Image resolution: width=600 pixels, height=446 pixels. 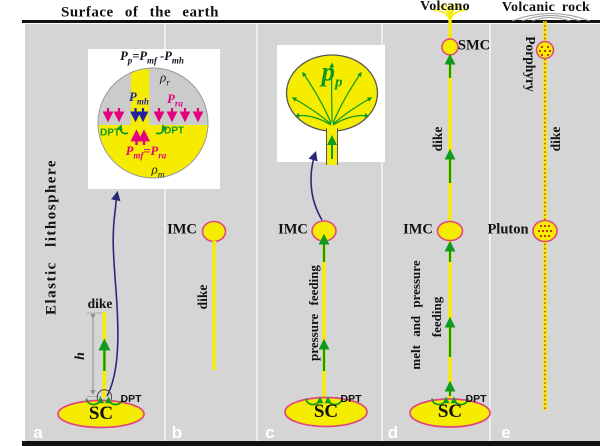 What do you see at coordinates (100, 303) in the screenshot?
I see `dike-label-a: dike` at bounding box center [100, 303].